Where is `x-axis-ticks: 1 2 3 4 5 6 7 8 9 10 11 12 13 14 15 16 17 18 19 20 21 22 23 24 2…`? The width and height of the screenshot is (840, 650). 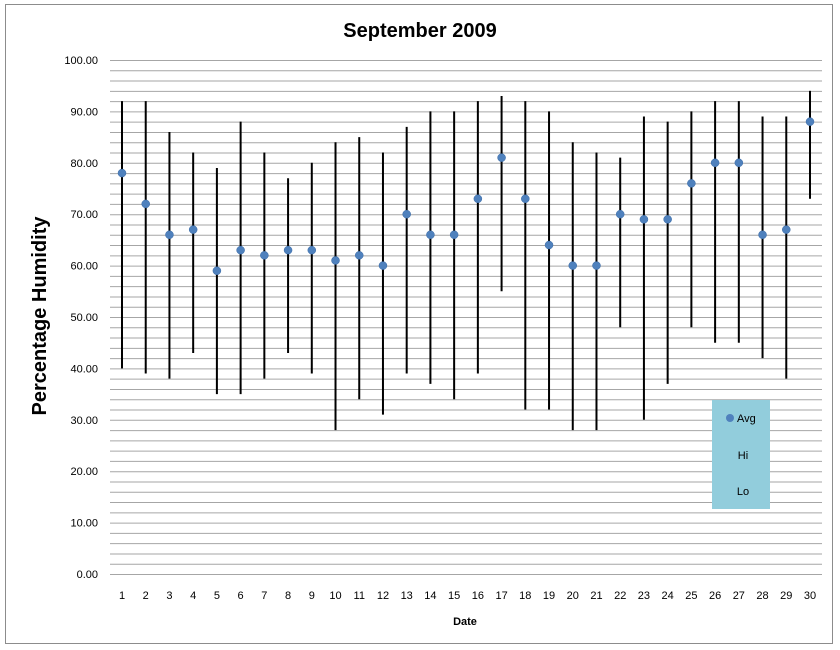
x-axis-ticks: 1 2 3 4 5 6 7 8 9 10 11 12 13 14 15 16 17 18 19 20 21 22 23 24 2… is located at coordinates (467, 596).